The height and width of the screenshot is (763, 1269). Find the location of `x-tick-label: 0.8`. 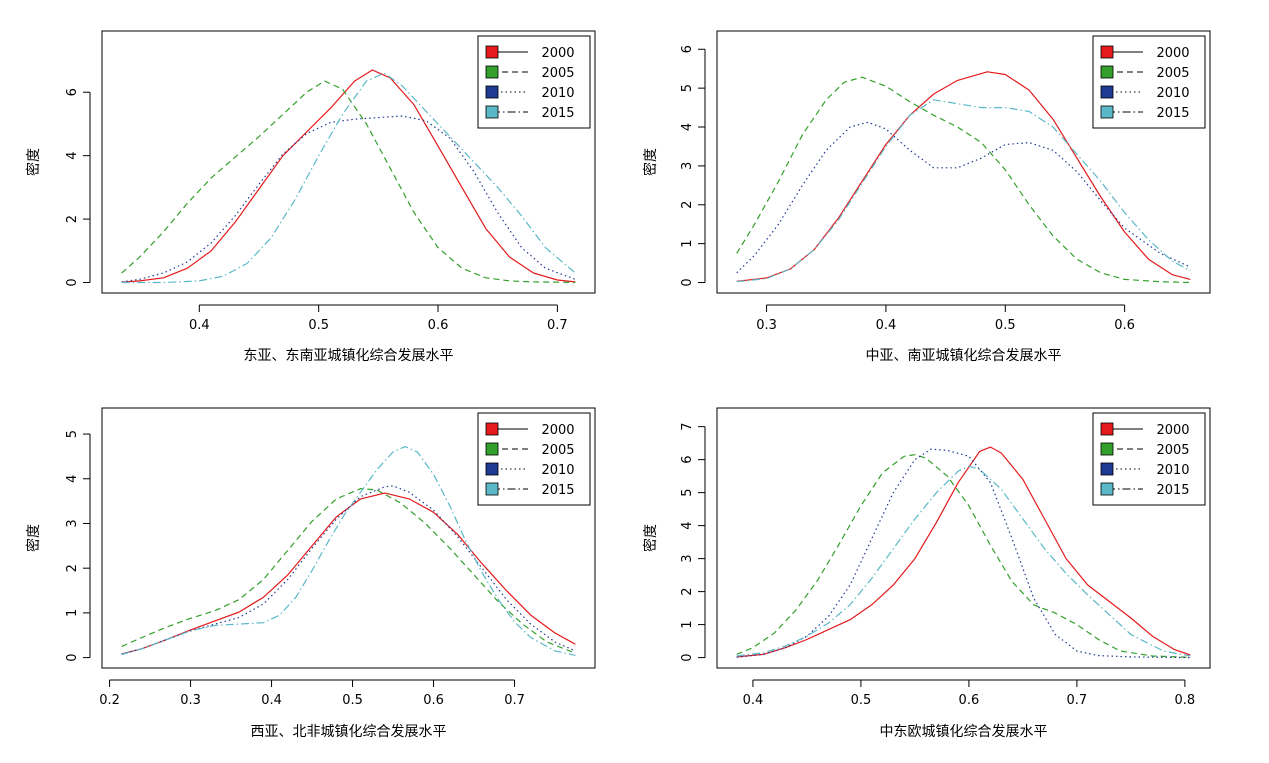

x-tick-label: 0.8 is located at coordinates (1185, 700).